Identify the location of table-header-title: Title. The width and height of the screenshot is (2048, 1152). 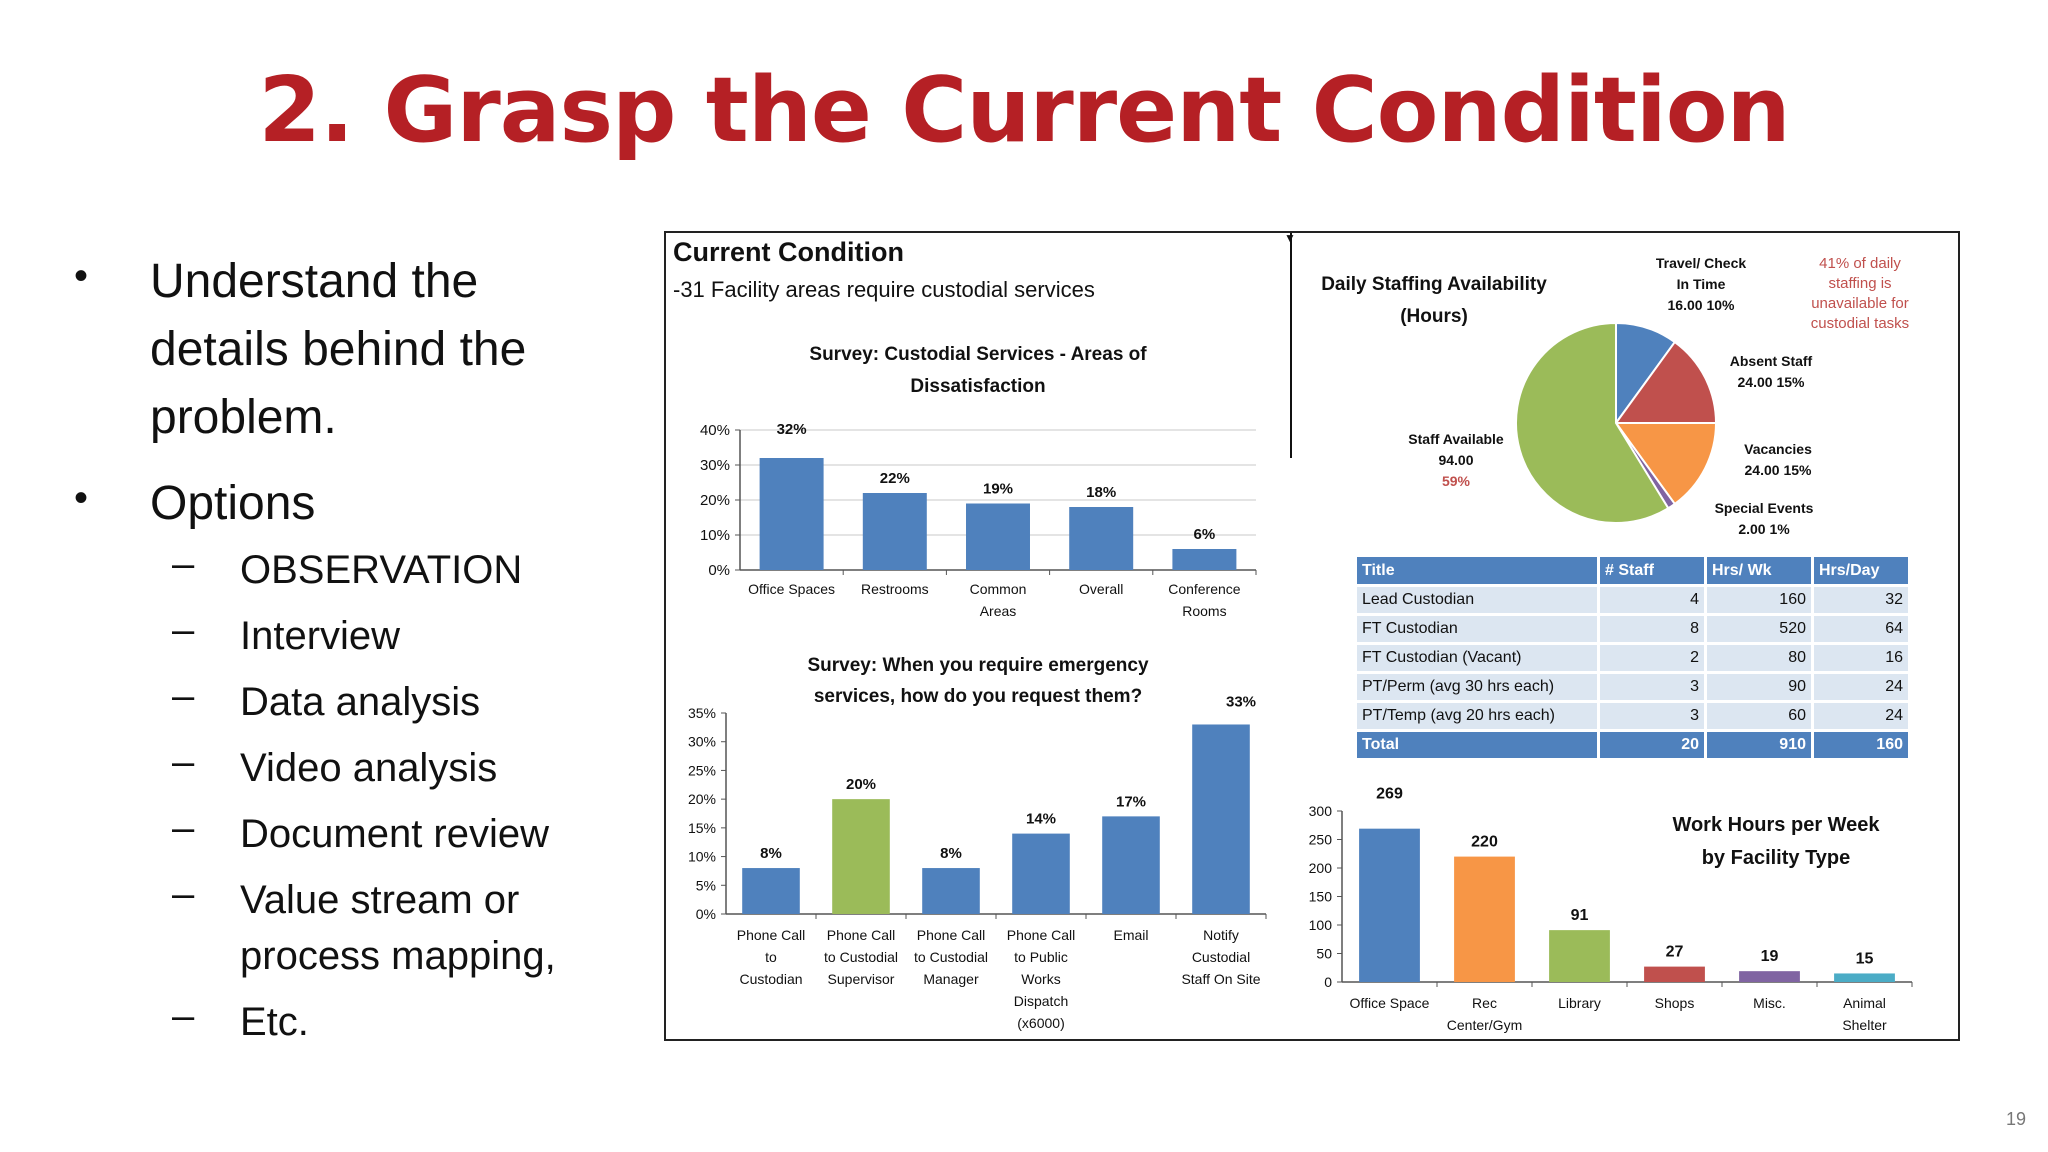
(1477, 570).